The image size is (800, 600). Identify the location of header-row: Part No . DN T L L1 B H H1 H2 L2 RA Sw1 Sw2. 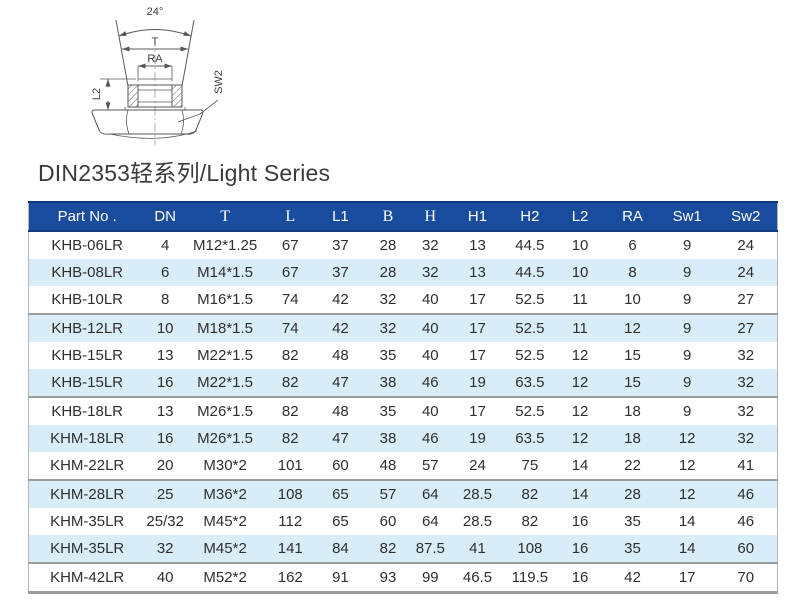
(403, 216).